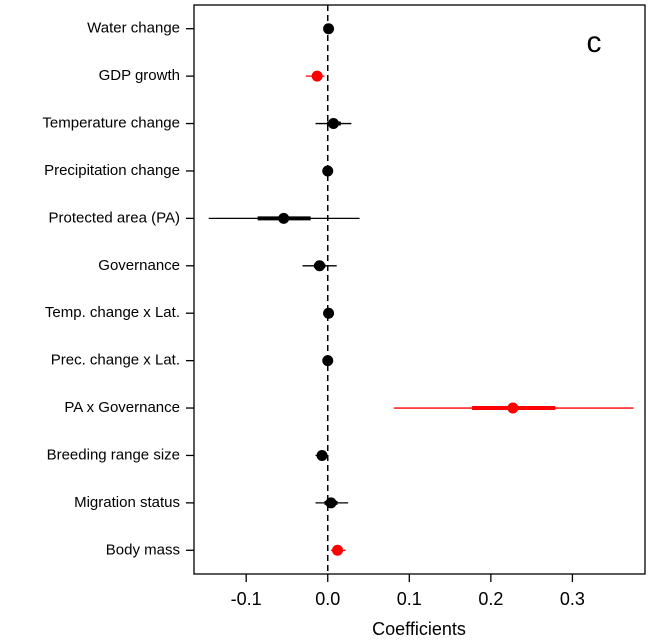  What do you see at coordinates (490, 599) in the screenshot?
I see `x-tick-label: 0.2` at bounding box center [490, 599].